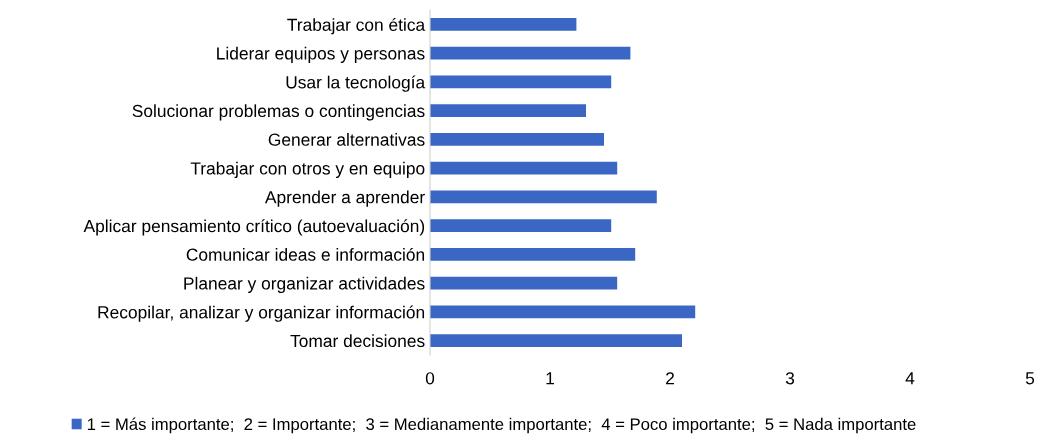 Image resolution: width=1040 pixels, height=445 pixels. What do you see at coordinates (670, 378) in the screenshot?
I see `x-tick-label: 2` at bounding box center [670, 378].